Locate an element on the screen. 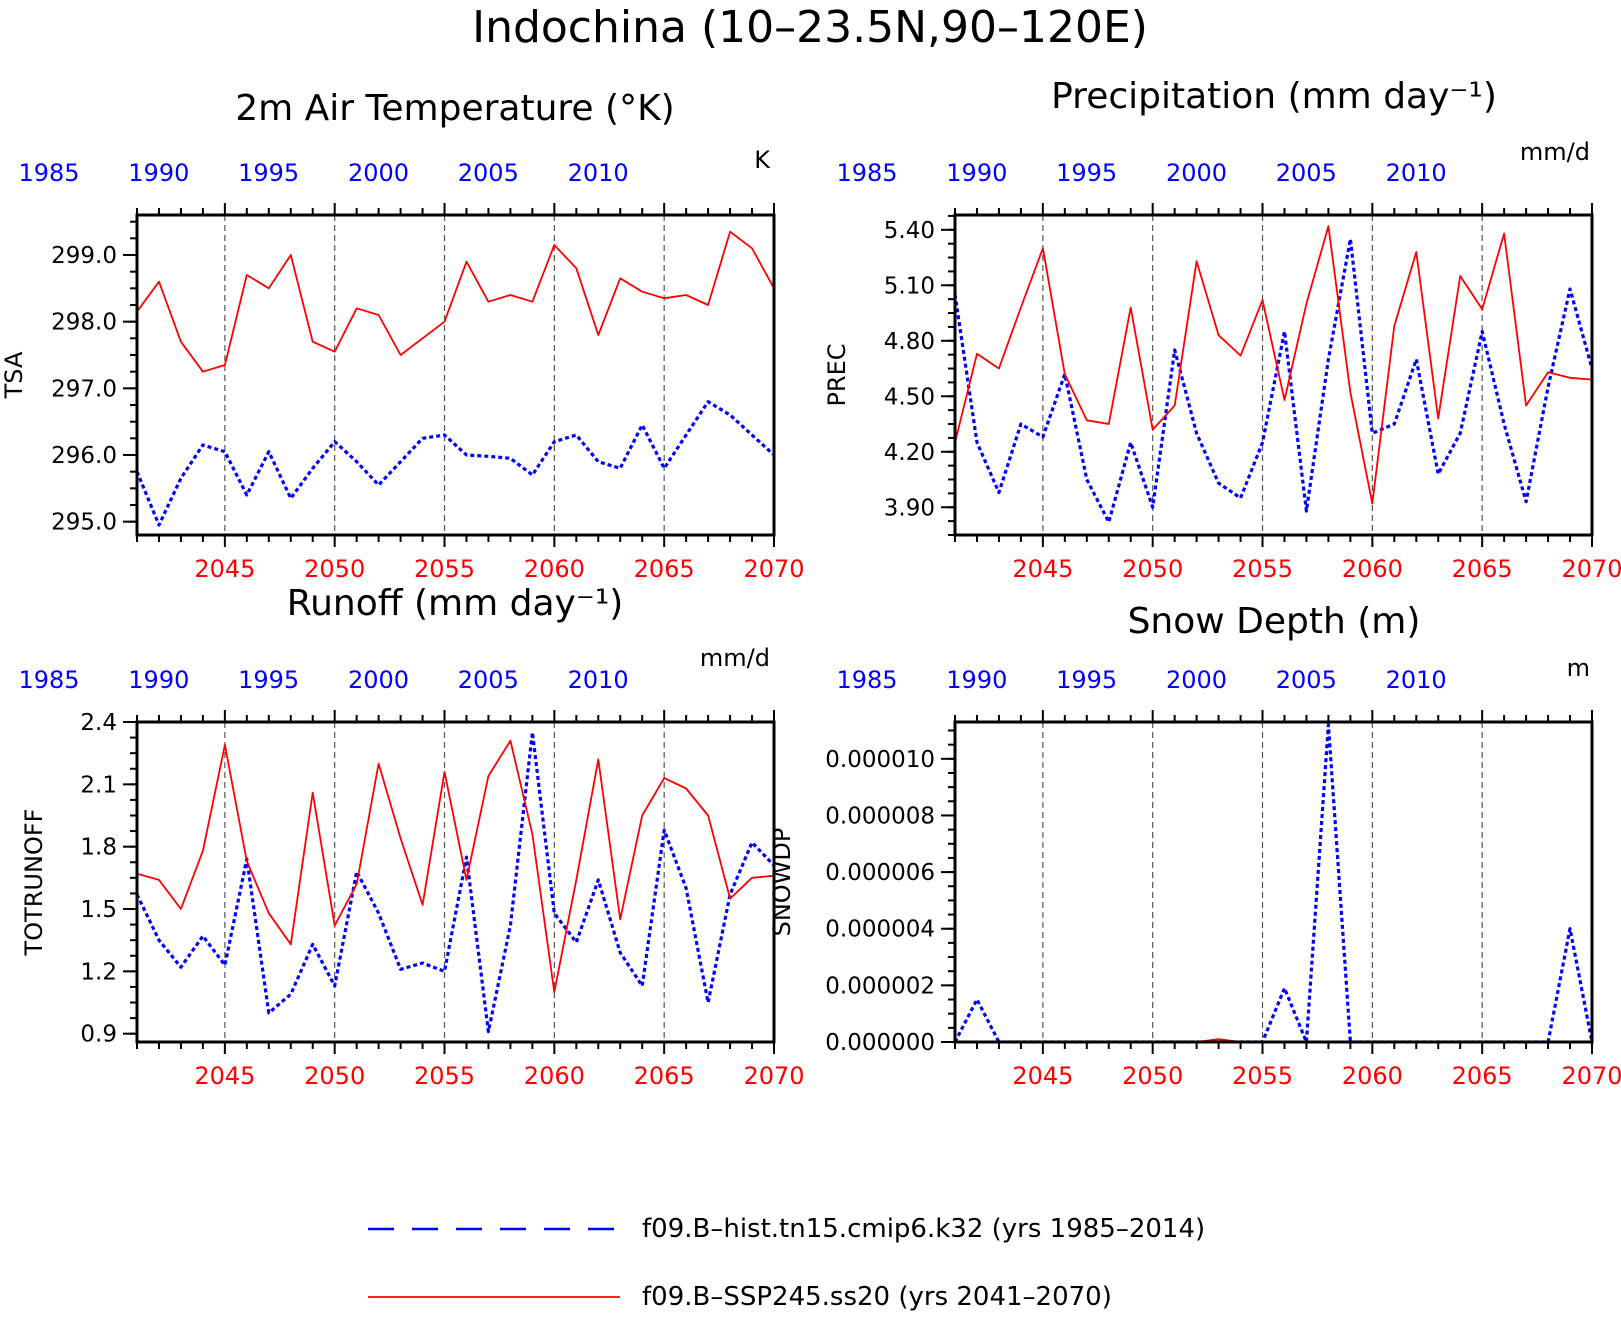  y-tick-label: 0.000000 is located at coordinates (880, 1043).